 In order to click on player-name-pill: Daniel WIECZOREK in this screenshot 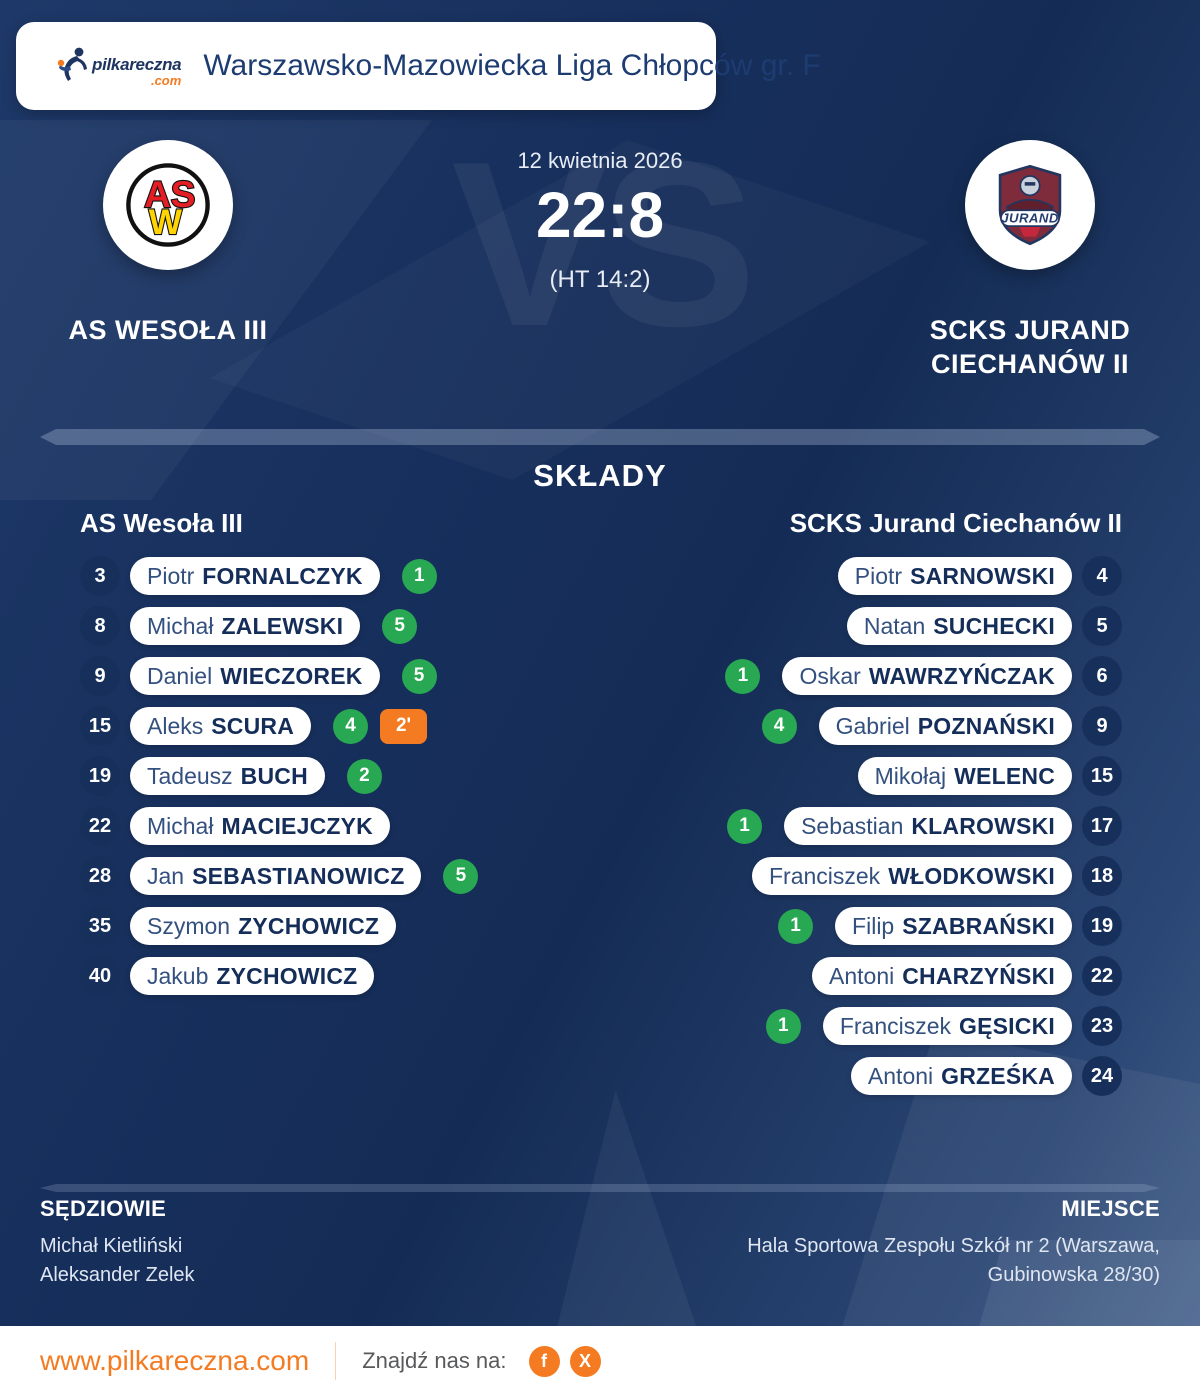, I will do `click(255, 676)`.